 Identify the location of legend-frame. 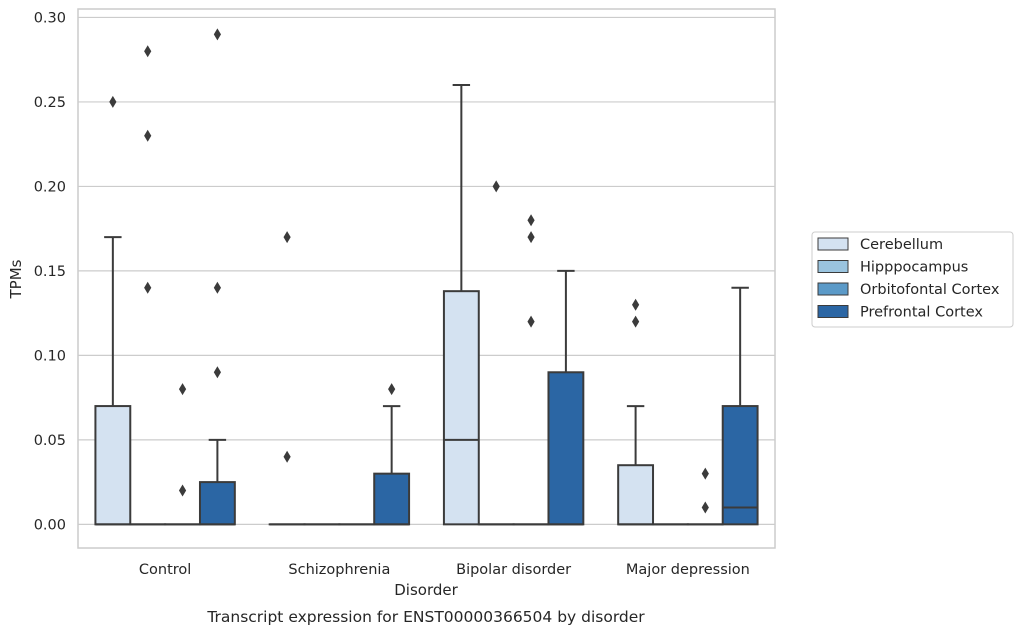
(912, 279).